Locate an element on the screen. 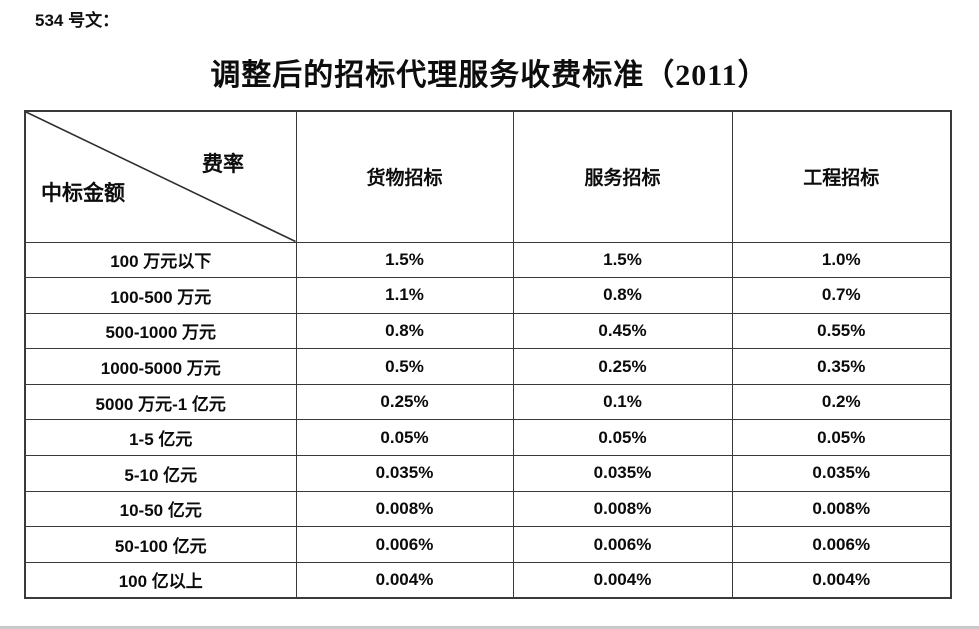 Image resolution: width=979 pixels, height=629 pixels. amount-cell: 100-500 万元 is located at coordinates (160, 295).